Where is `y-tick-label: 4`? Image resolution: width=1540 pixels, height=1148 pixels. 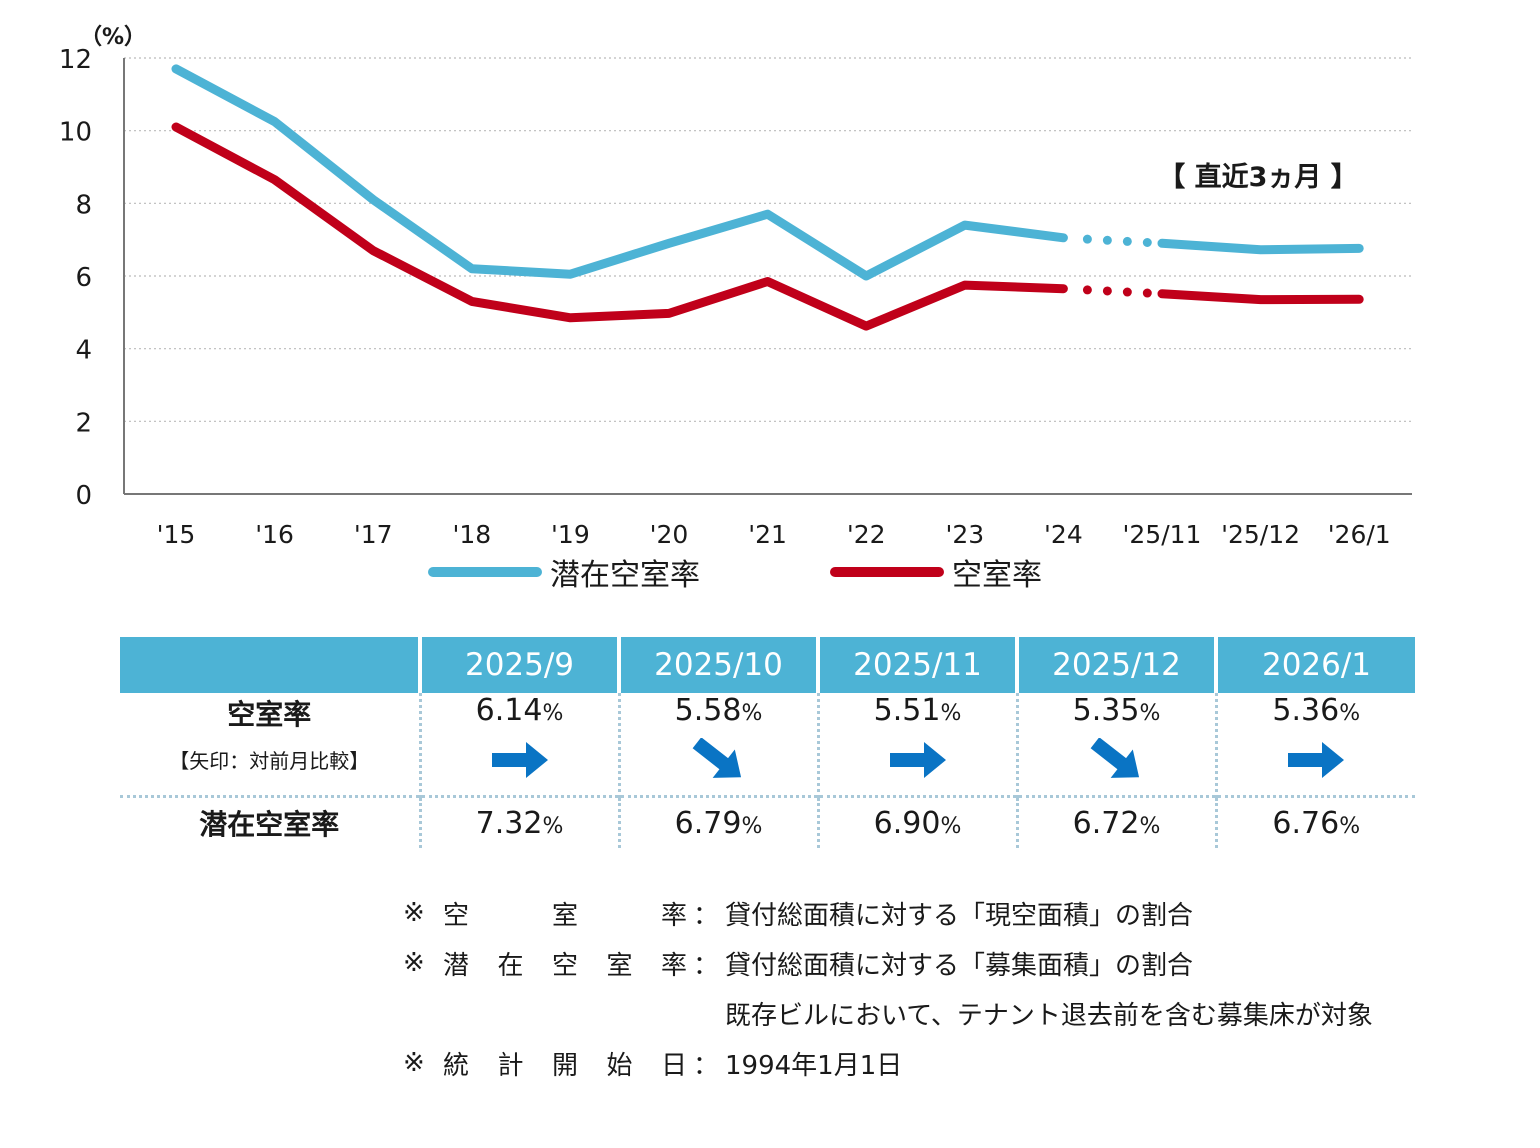
y-tick-label: 4 is located at coordinates (83, 351).